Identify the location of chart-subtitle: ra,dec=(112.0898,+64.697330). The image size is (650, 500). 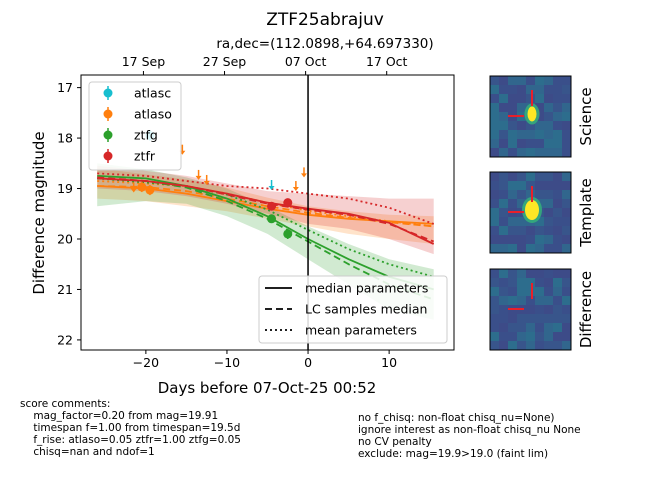
(324, 44).